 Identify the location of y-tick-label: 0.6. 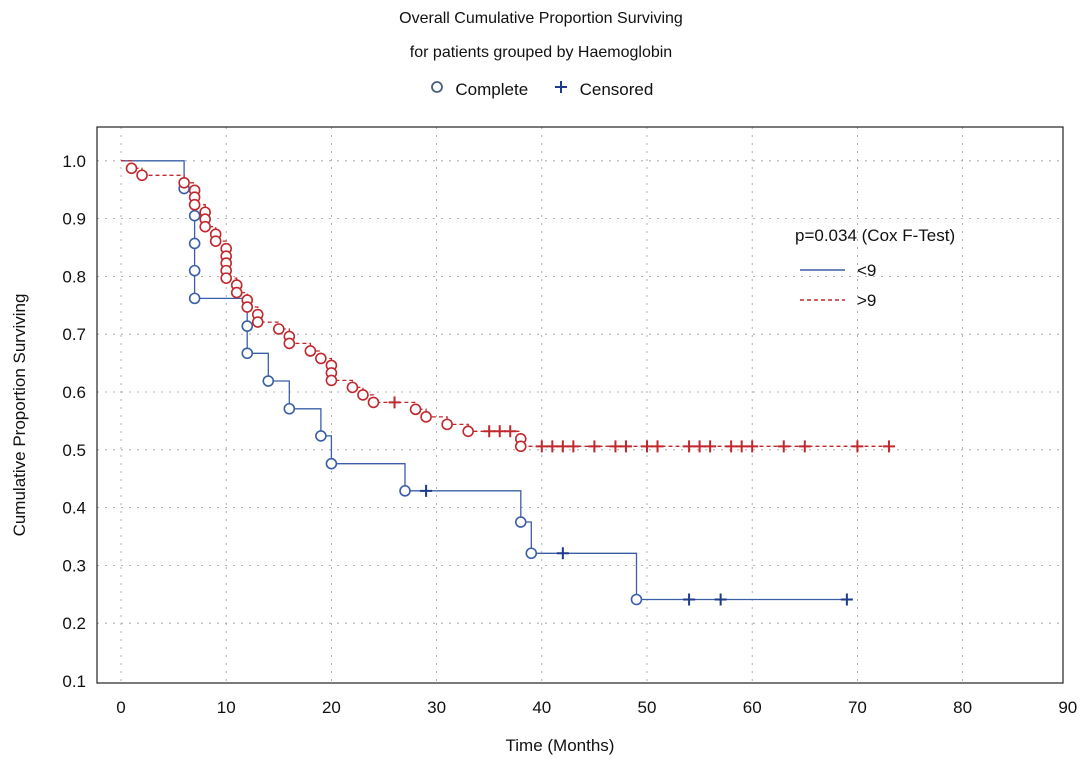
(74, 392).